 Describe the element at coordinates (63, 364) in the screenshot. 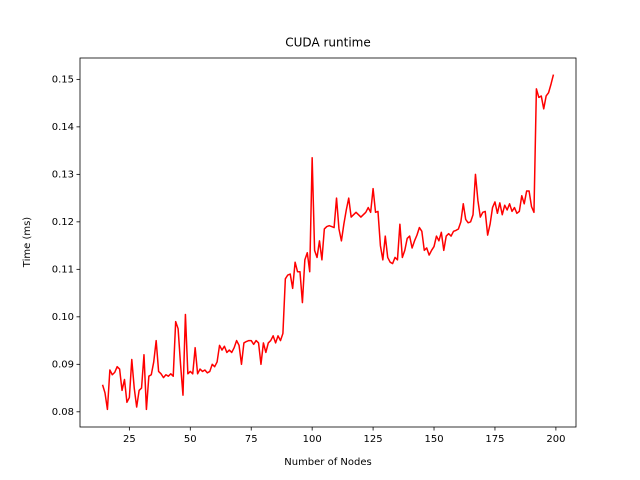

I see `y-tick-label: 0.09` at that location.